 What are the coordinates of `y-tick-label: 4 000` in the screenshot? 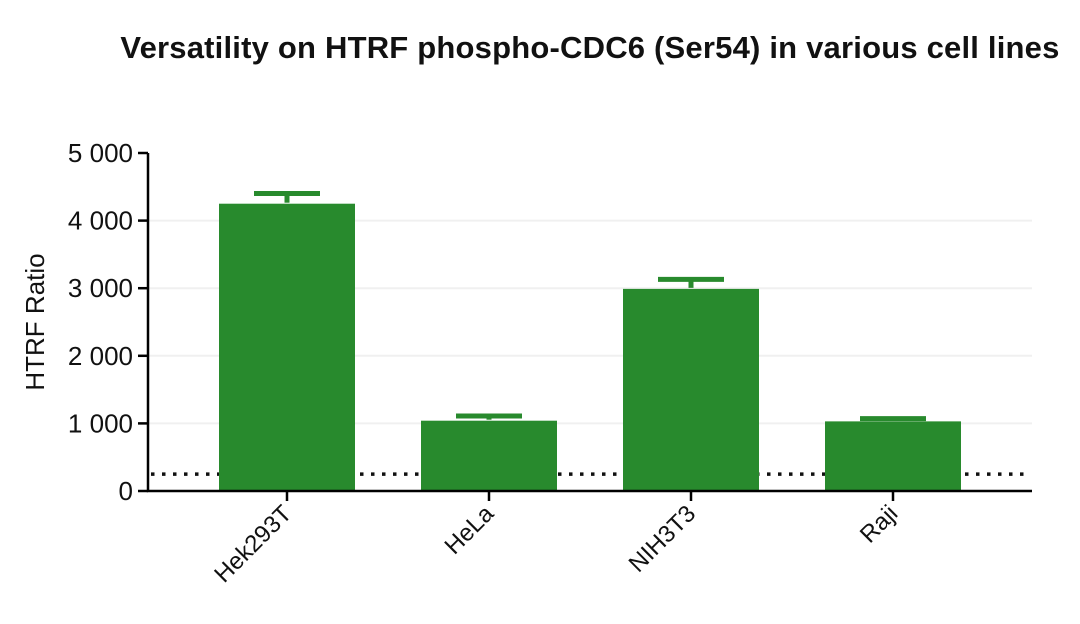 It's located at (100, 221).